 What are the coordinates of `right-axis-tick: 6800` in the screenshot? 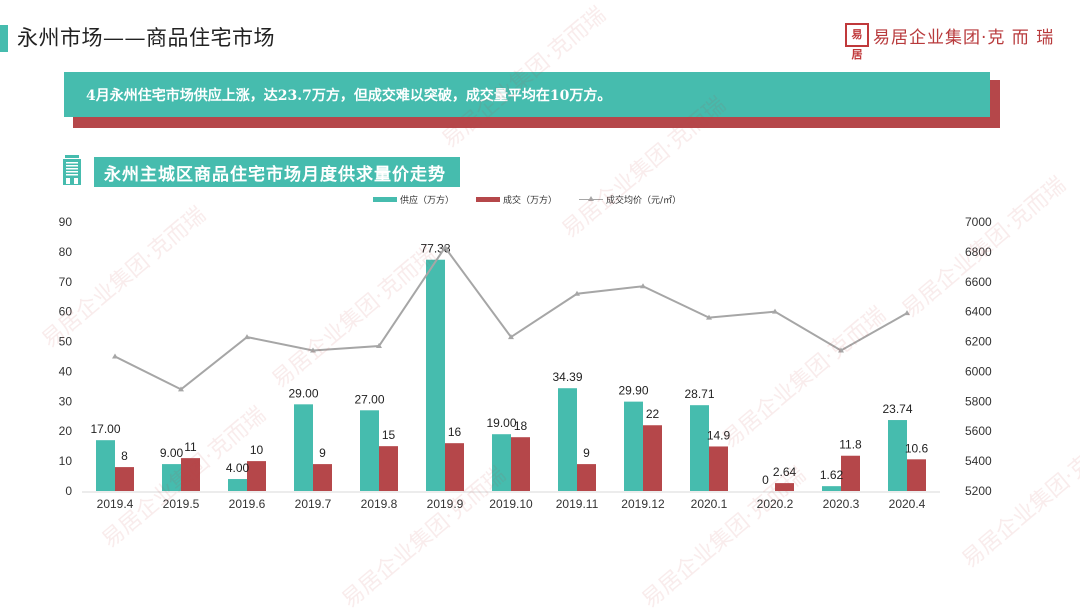 It's located at (978, 252).